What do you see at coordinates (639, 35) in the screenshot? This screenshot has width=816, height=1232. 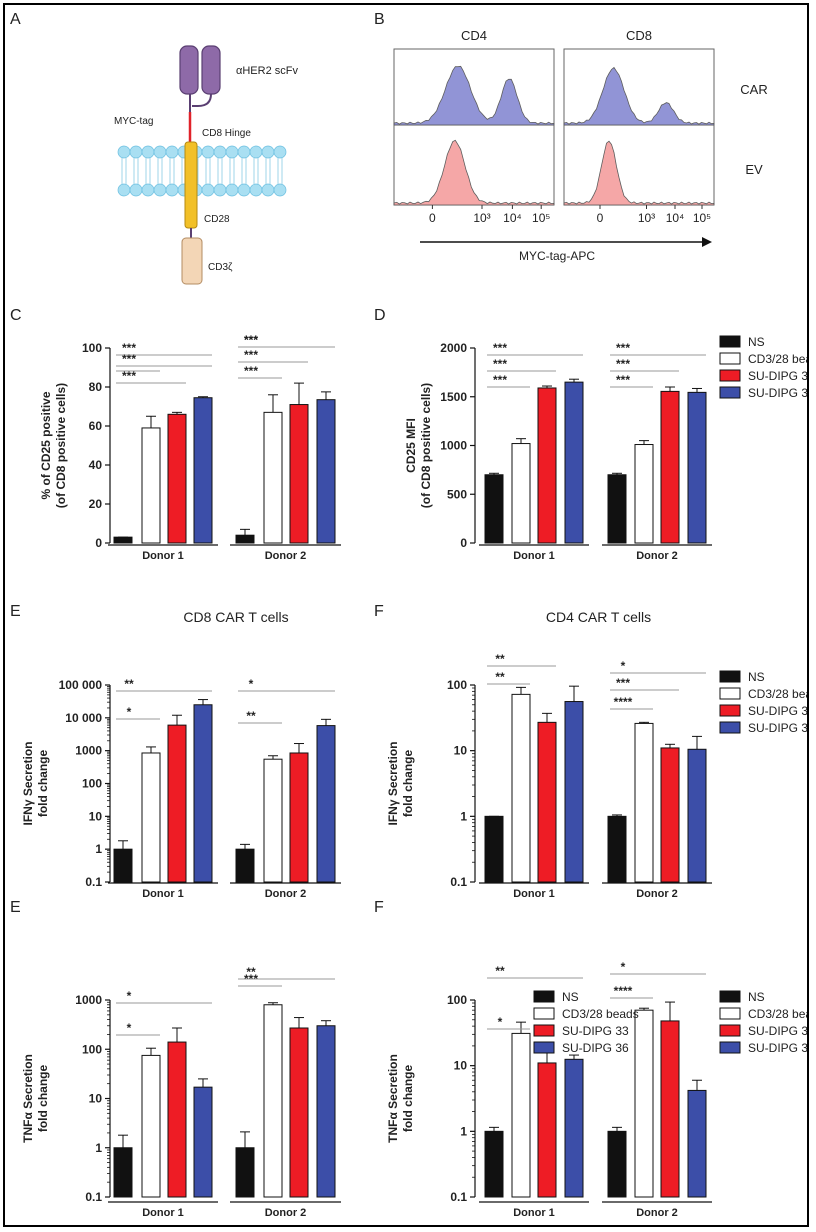 I see `flow-column-label: CD8` at bounding box center [639, 35].